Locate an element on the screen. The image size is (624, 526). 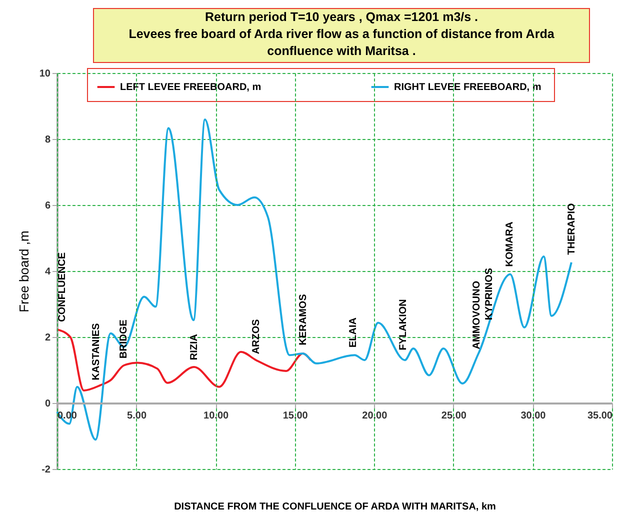
annotation: CONFLUENCE is located at coordinates (62, 287).